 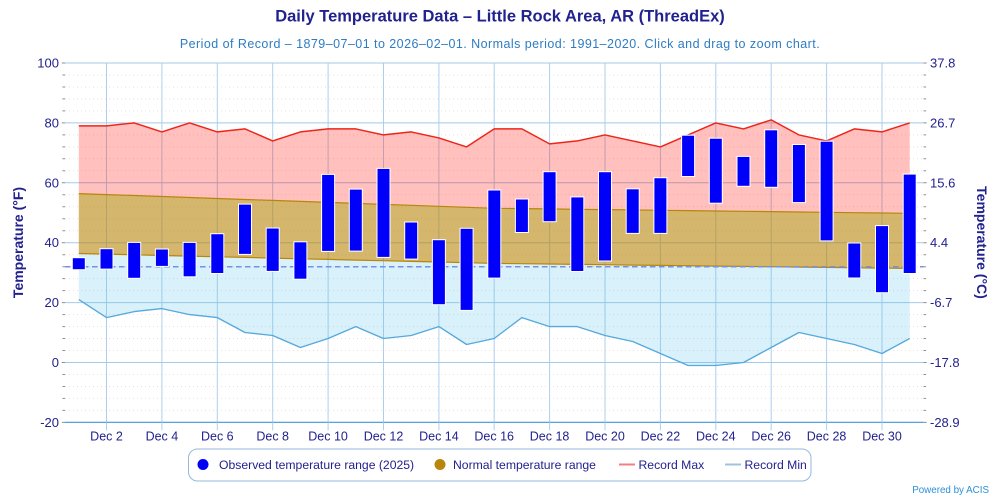 What do you see at coordinates (162, 437) in the screenshot?
I see `svg-text: Dec 4` at bounding box center [162, 437].